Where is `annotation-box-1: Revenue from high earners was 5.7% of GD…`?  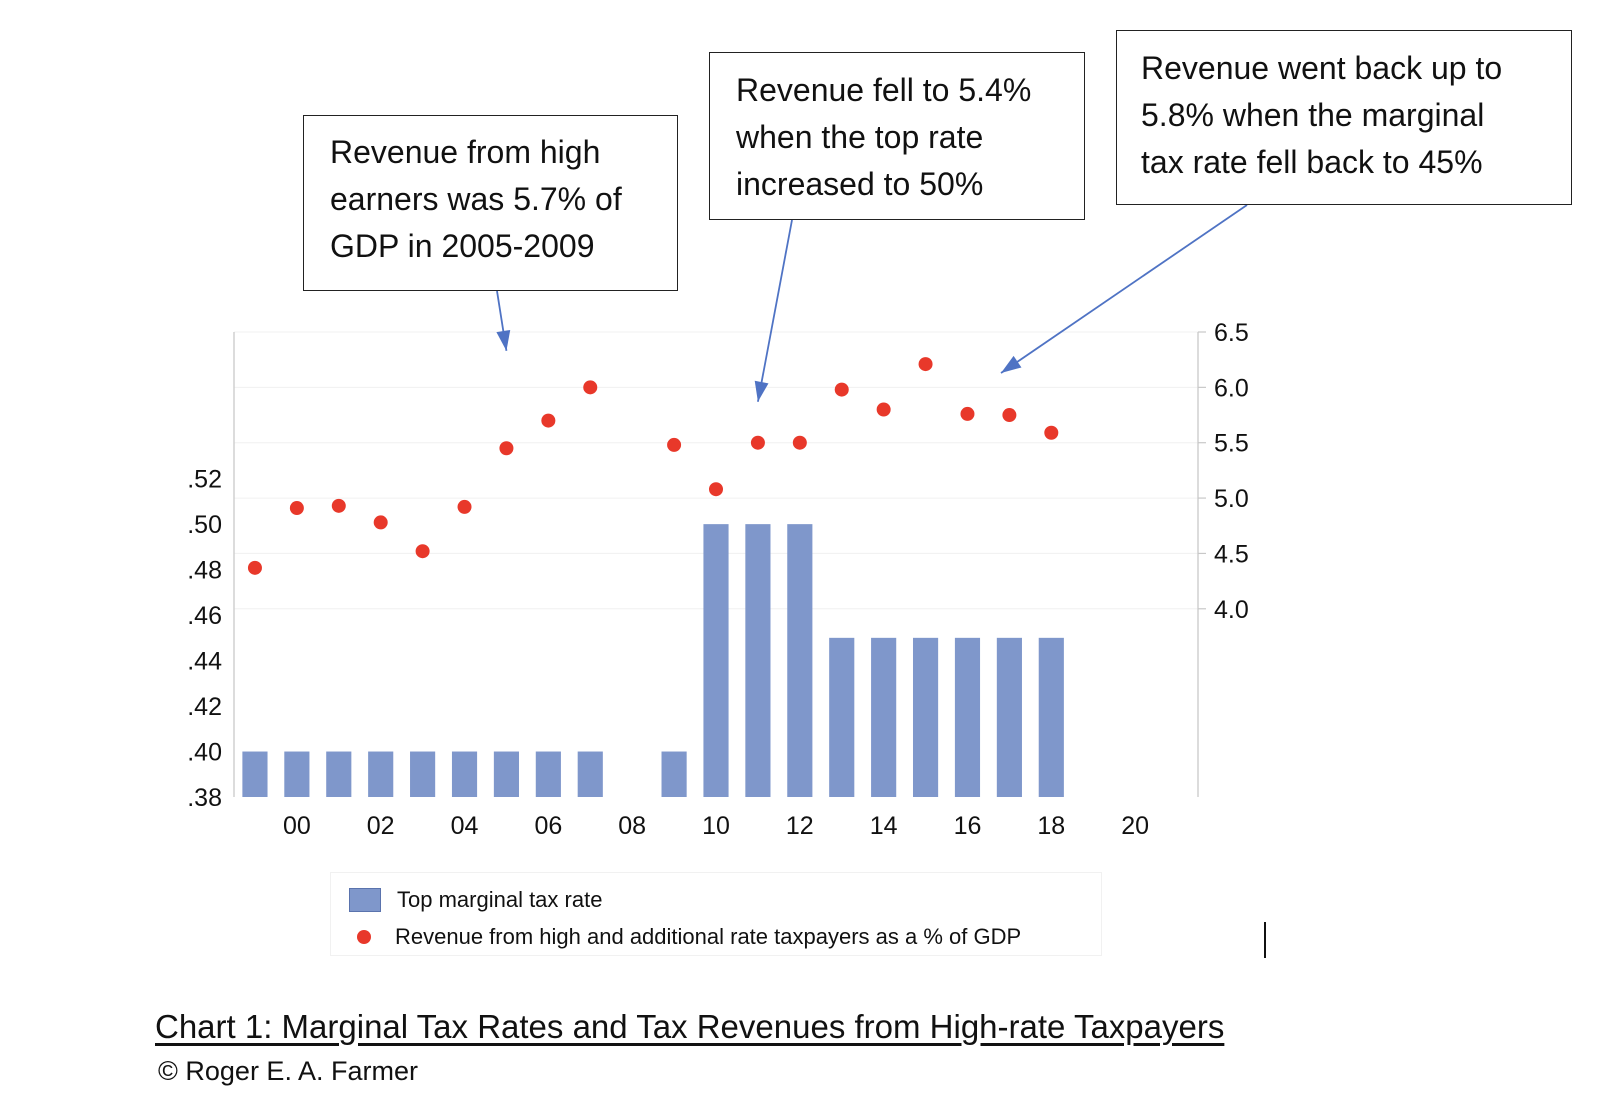 annotation-box-1: Revenue from high earners was 5.7% of GD… is located at coordinates (490, 203).